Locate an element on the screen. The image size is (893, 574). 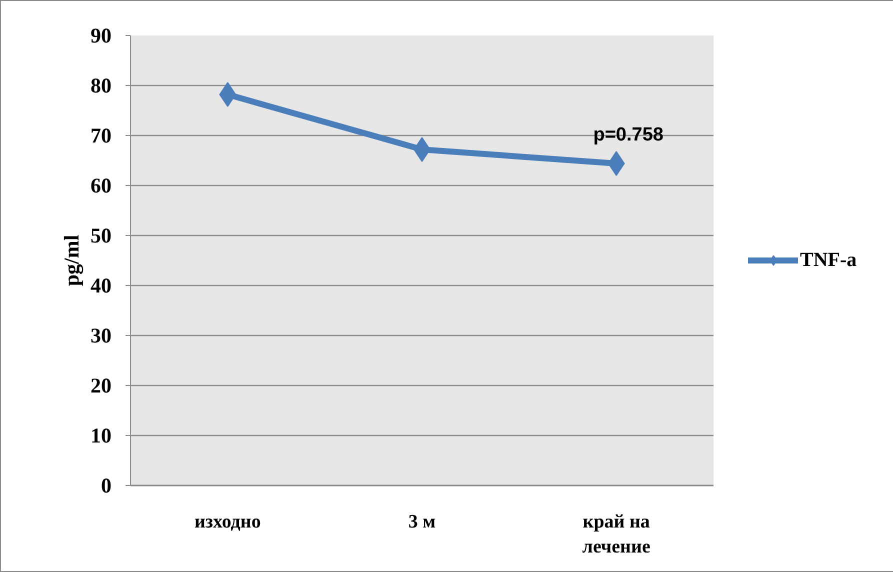
x-tick-label: изходно is located at coordinates (227, 522).